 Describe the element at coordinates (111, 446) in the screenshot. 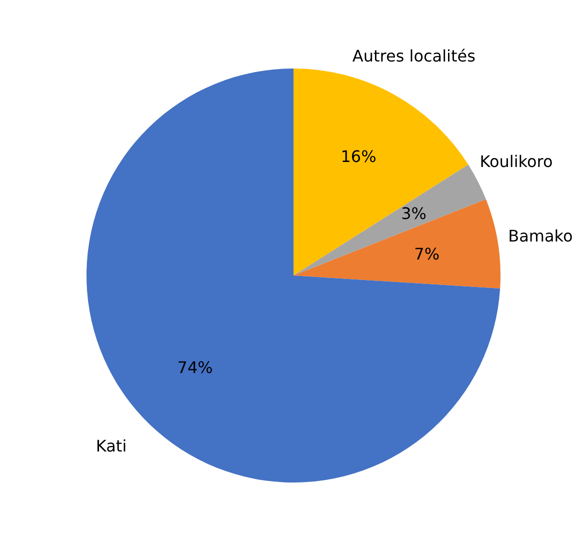

I see `slice-label: Kati` at that location.